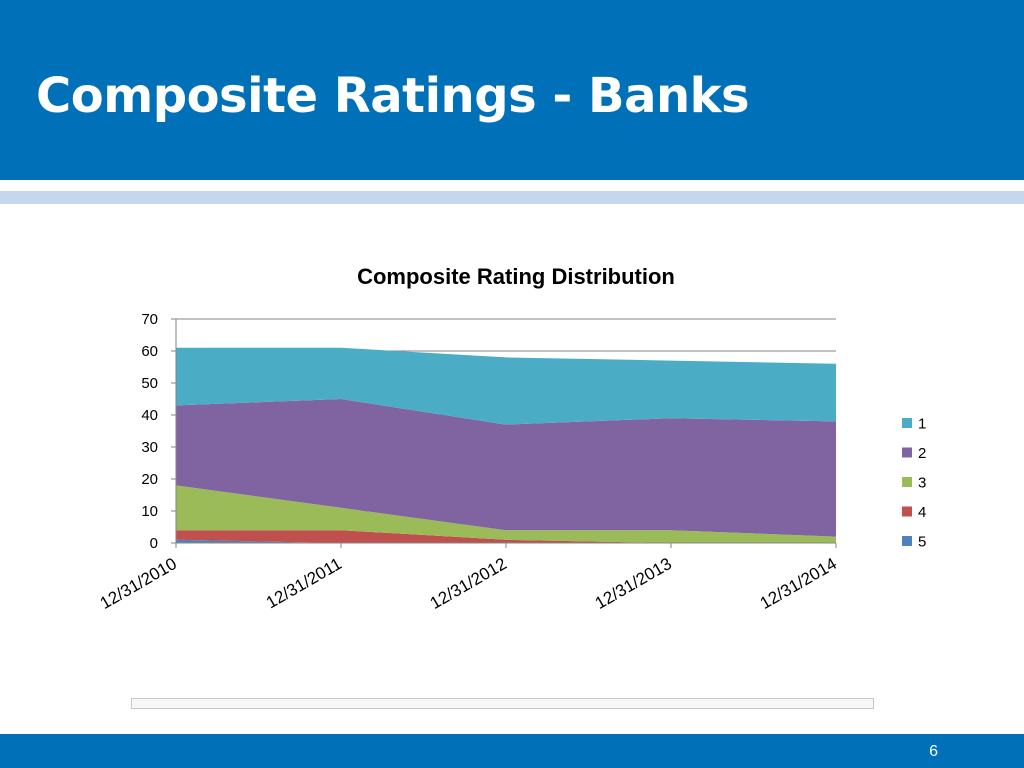 The height and width of the screenshot is (768, 1024). Describe the element at coordinates (633, 583) in the screenshot. I see `x-tick-label: 12/31/2013` at that location.